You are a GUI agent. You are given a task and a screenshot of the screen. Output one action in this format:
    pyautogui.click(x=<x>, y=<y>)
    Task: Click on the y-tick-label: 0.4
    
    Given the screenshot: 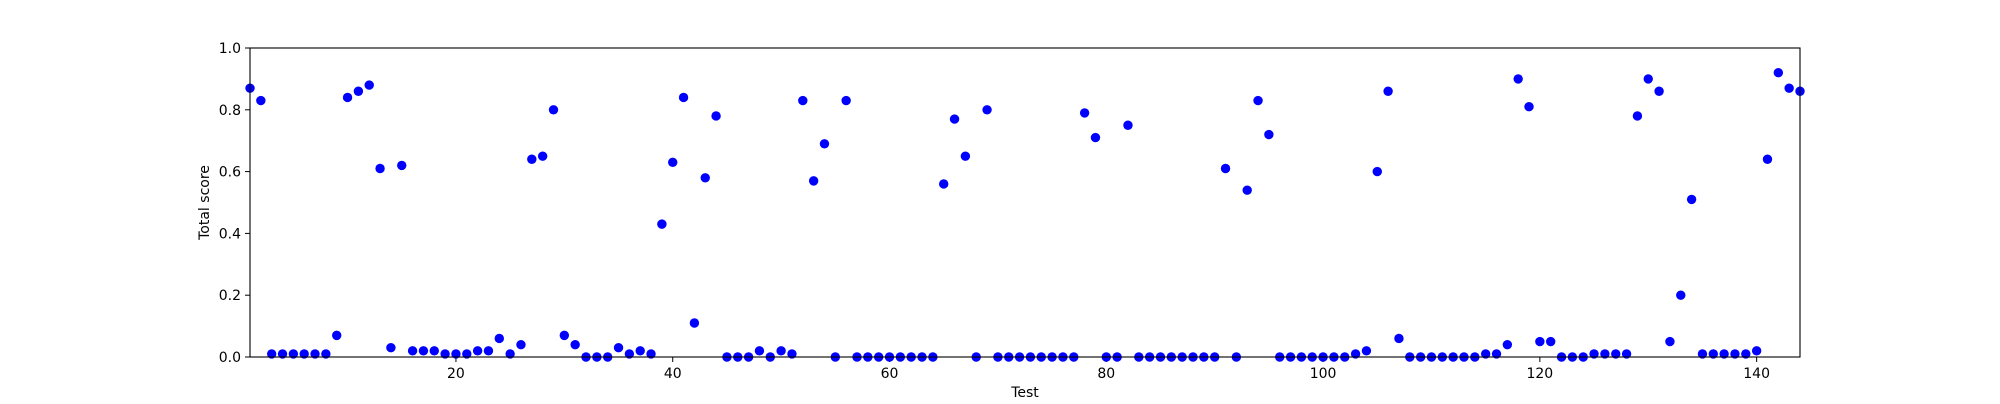 What is the action you would take?
    pyautogui.click(x=230, y=234)
    